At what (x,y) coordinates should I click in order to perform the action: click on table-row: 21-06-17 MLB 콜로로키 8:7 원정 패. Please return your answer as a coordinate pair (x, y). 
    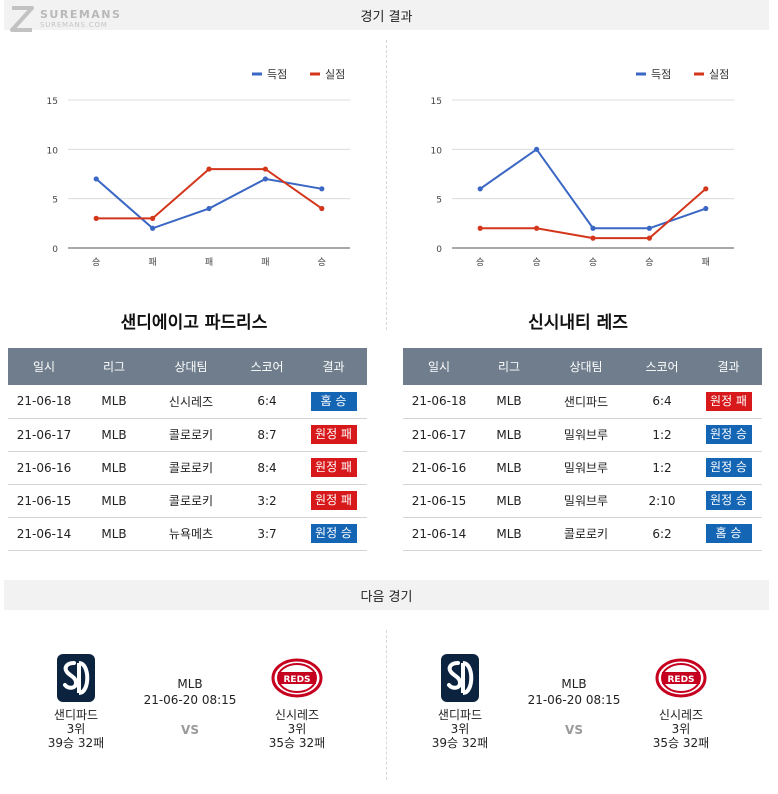
    Looking at the image, I should click on (187, 435).